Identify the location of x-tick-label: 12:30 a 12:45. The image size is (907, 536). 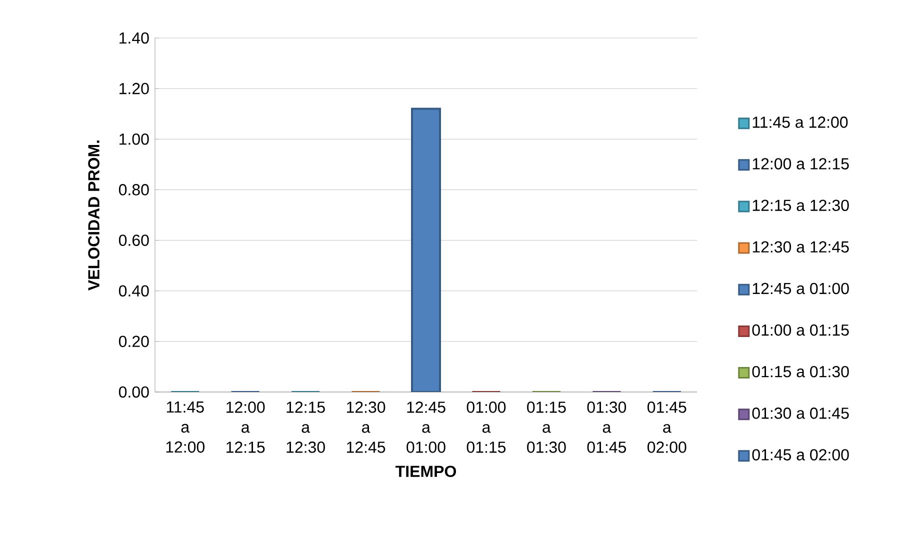
(366, 427).